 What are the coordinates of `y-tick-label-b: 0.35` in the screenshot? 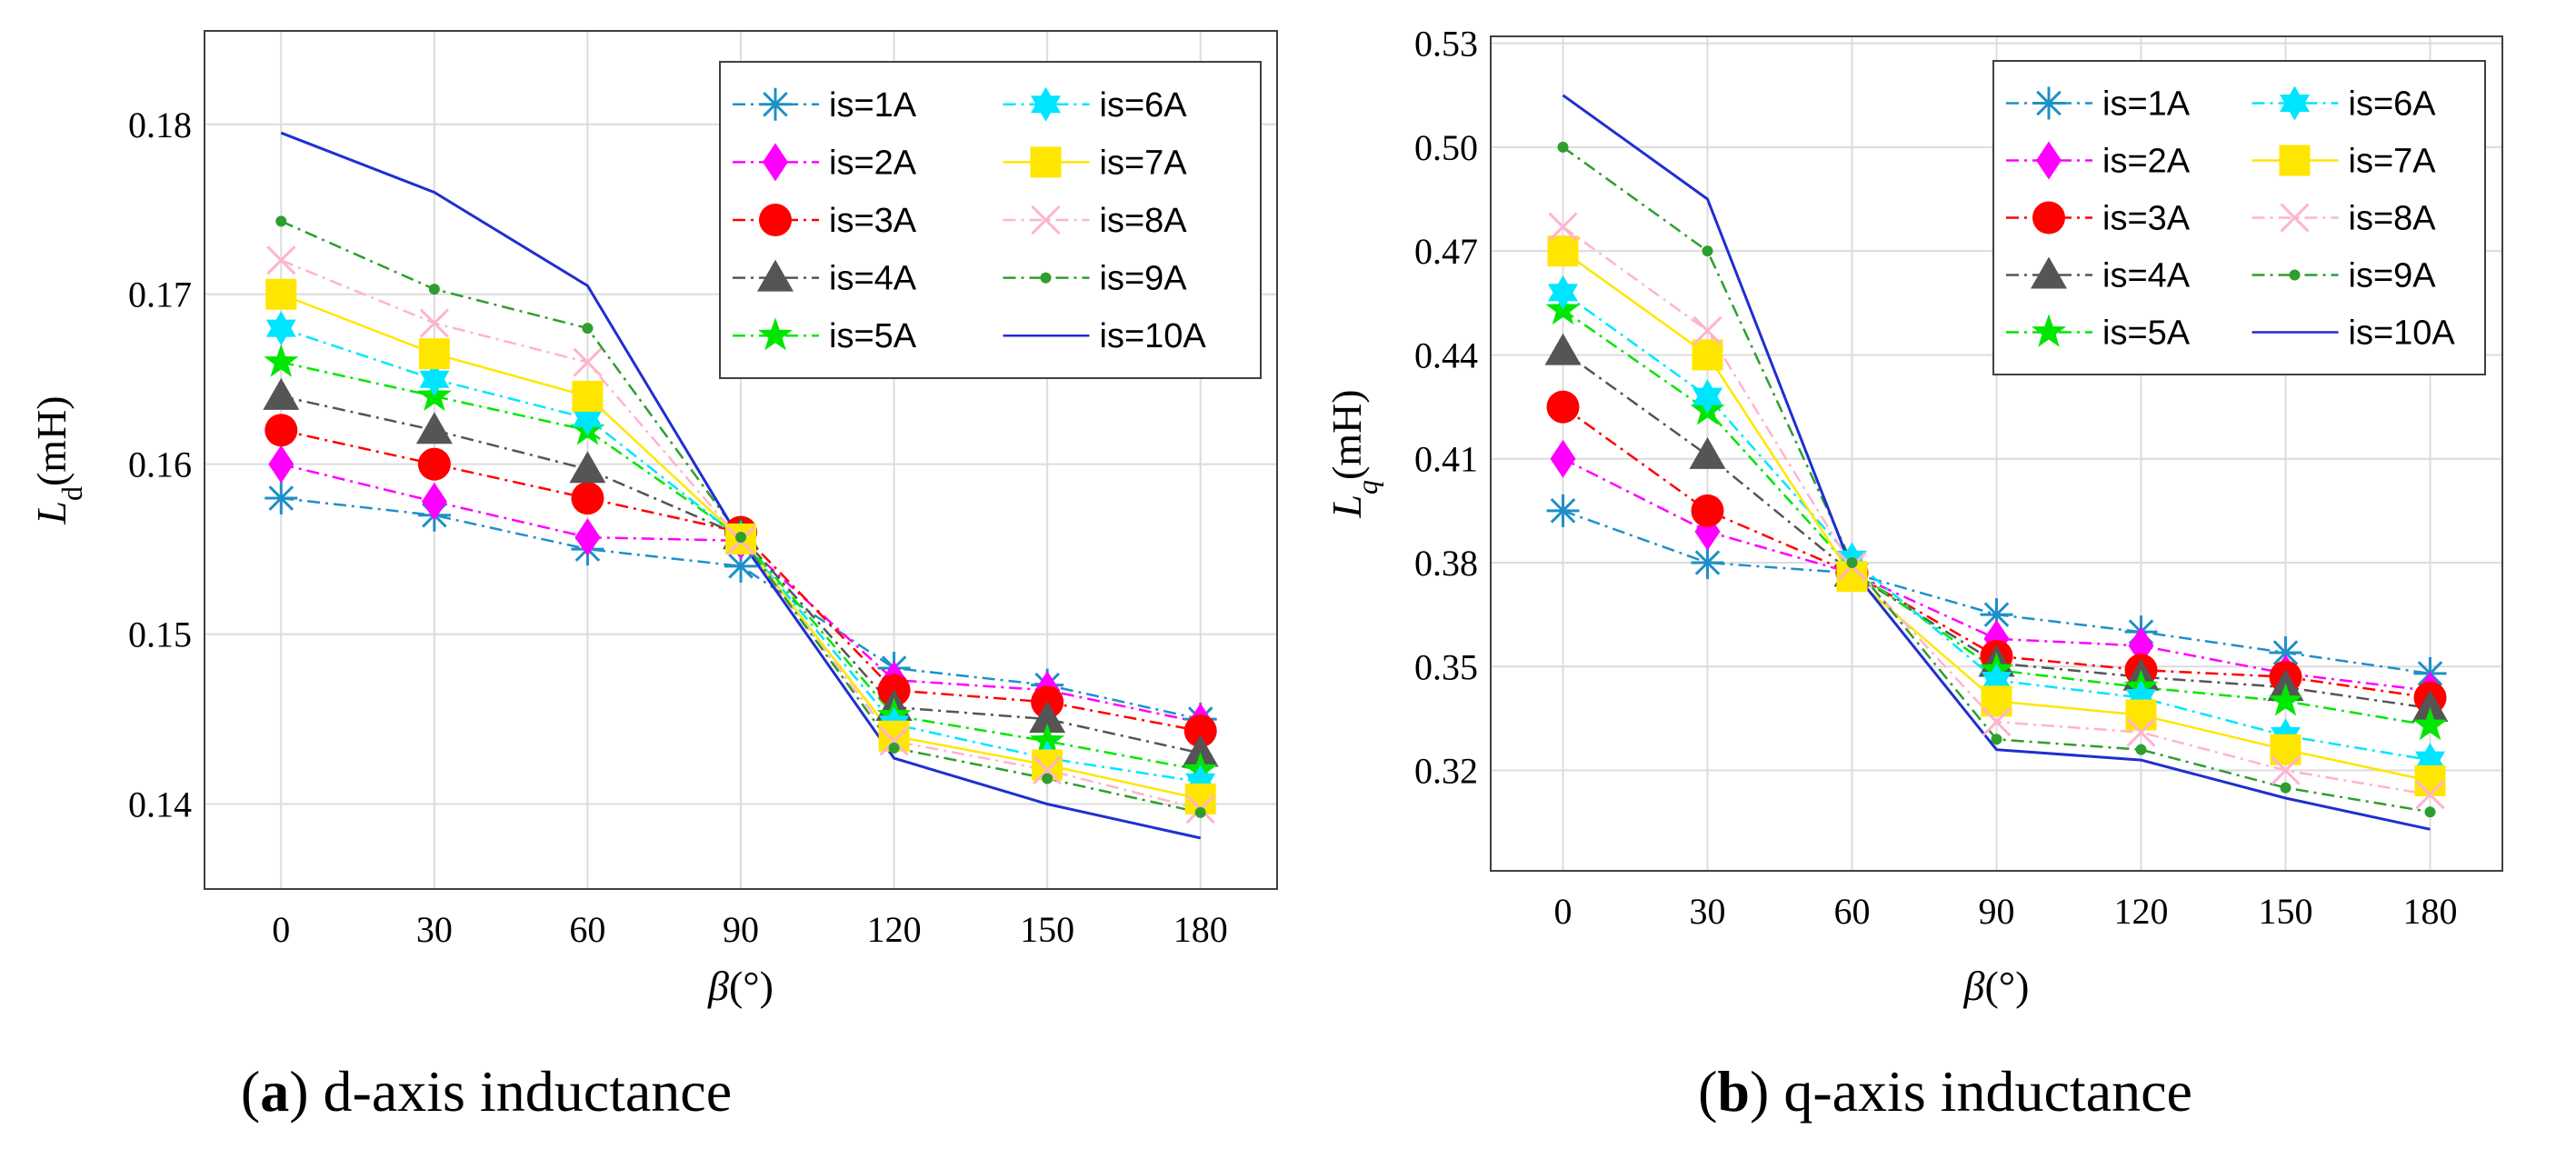 It's located at (1446, 666).